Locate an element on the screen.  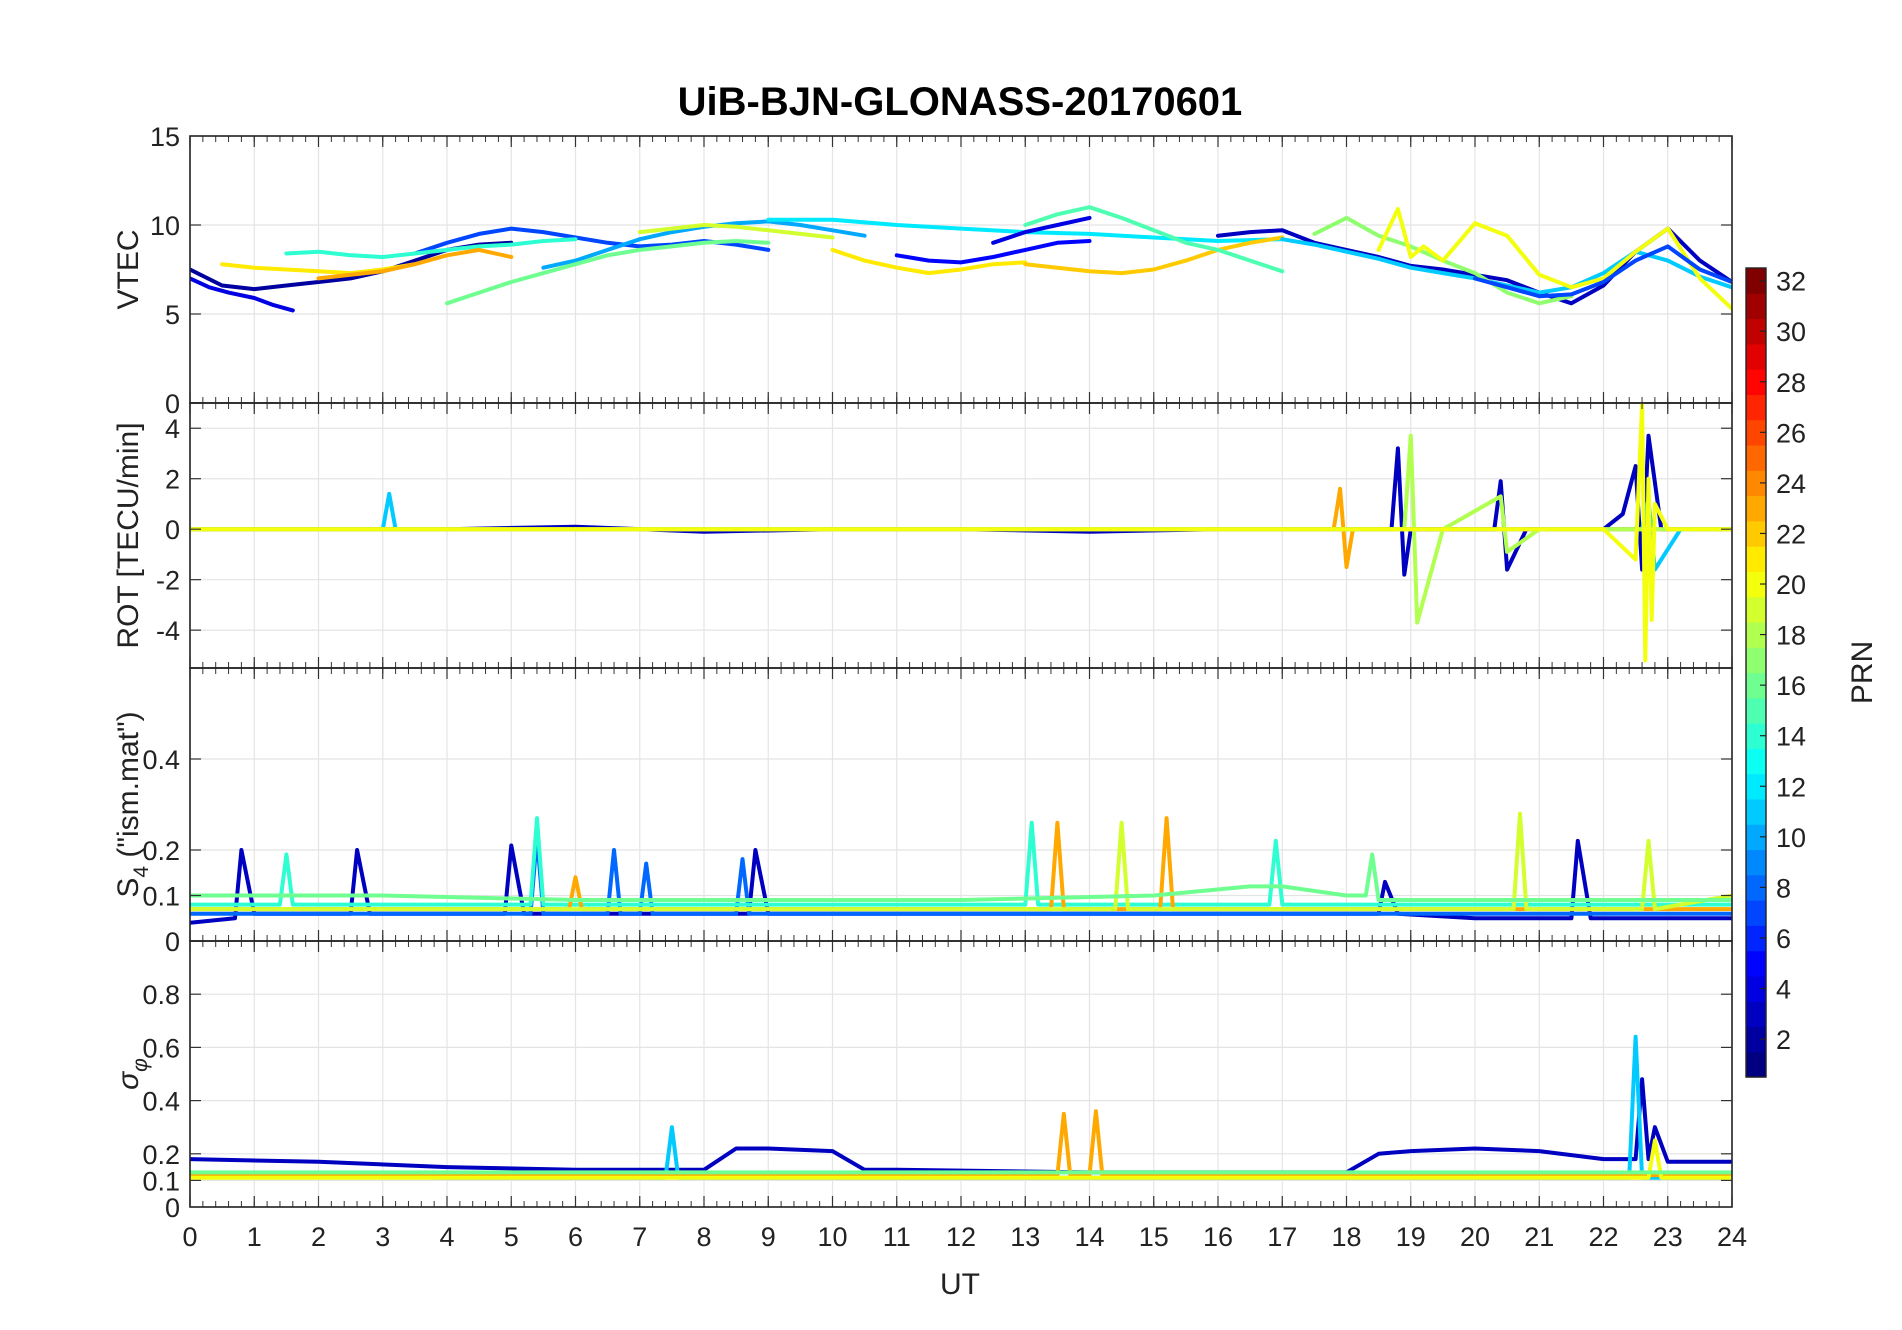
colorbar-tick-label: 16 is located at coordinates (1791, 686).